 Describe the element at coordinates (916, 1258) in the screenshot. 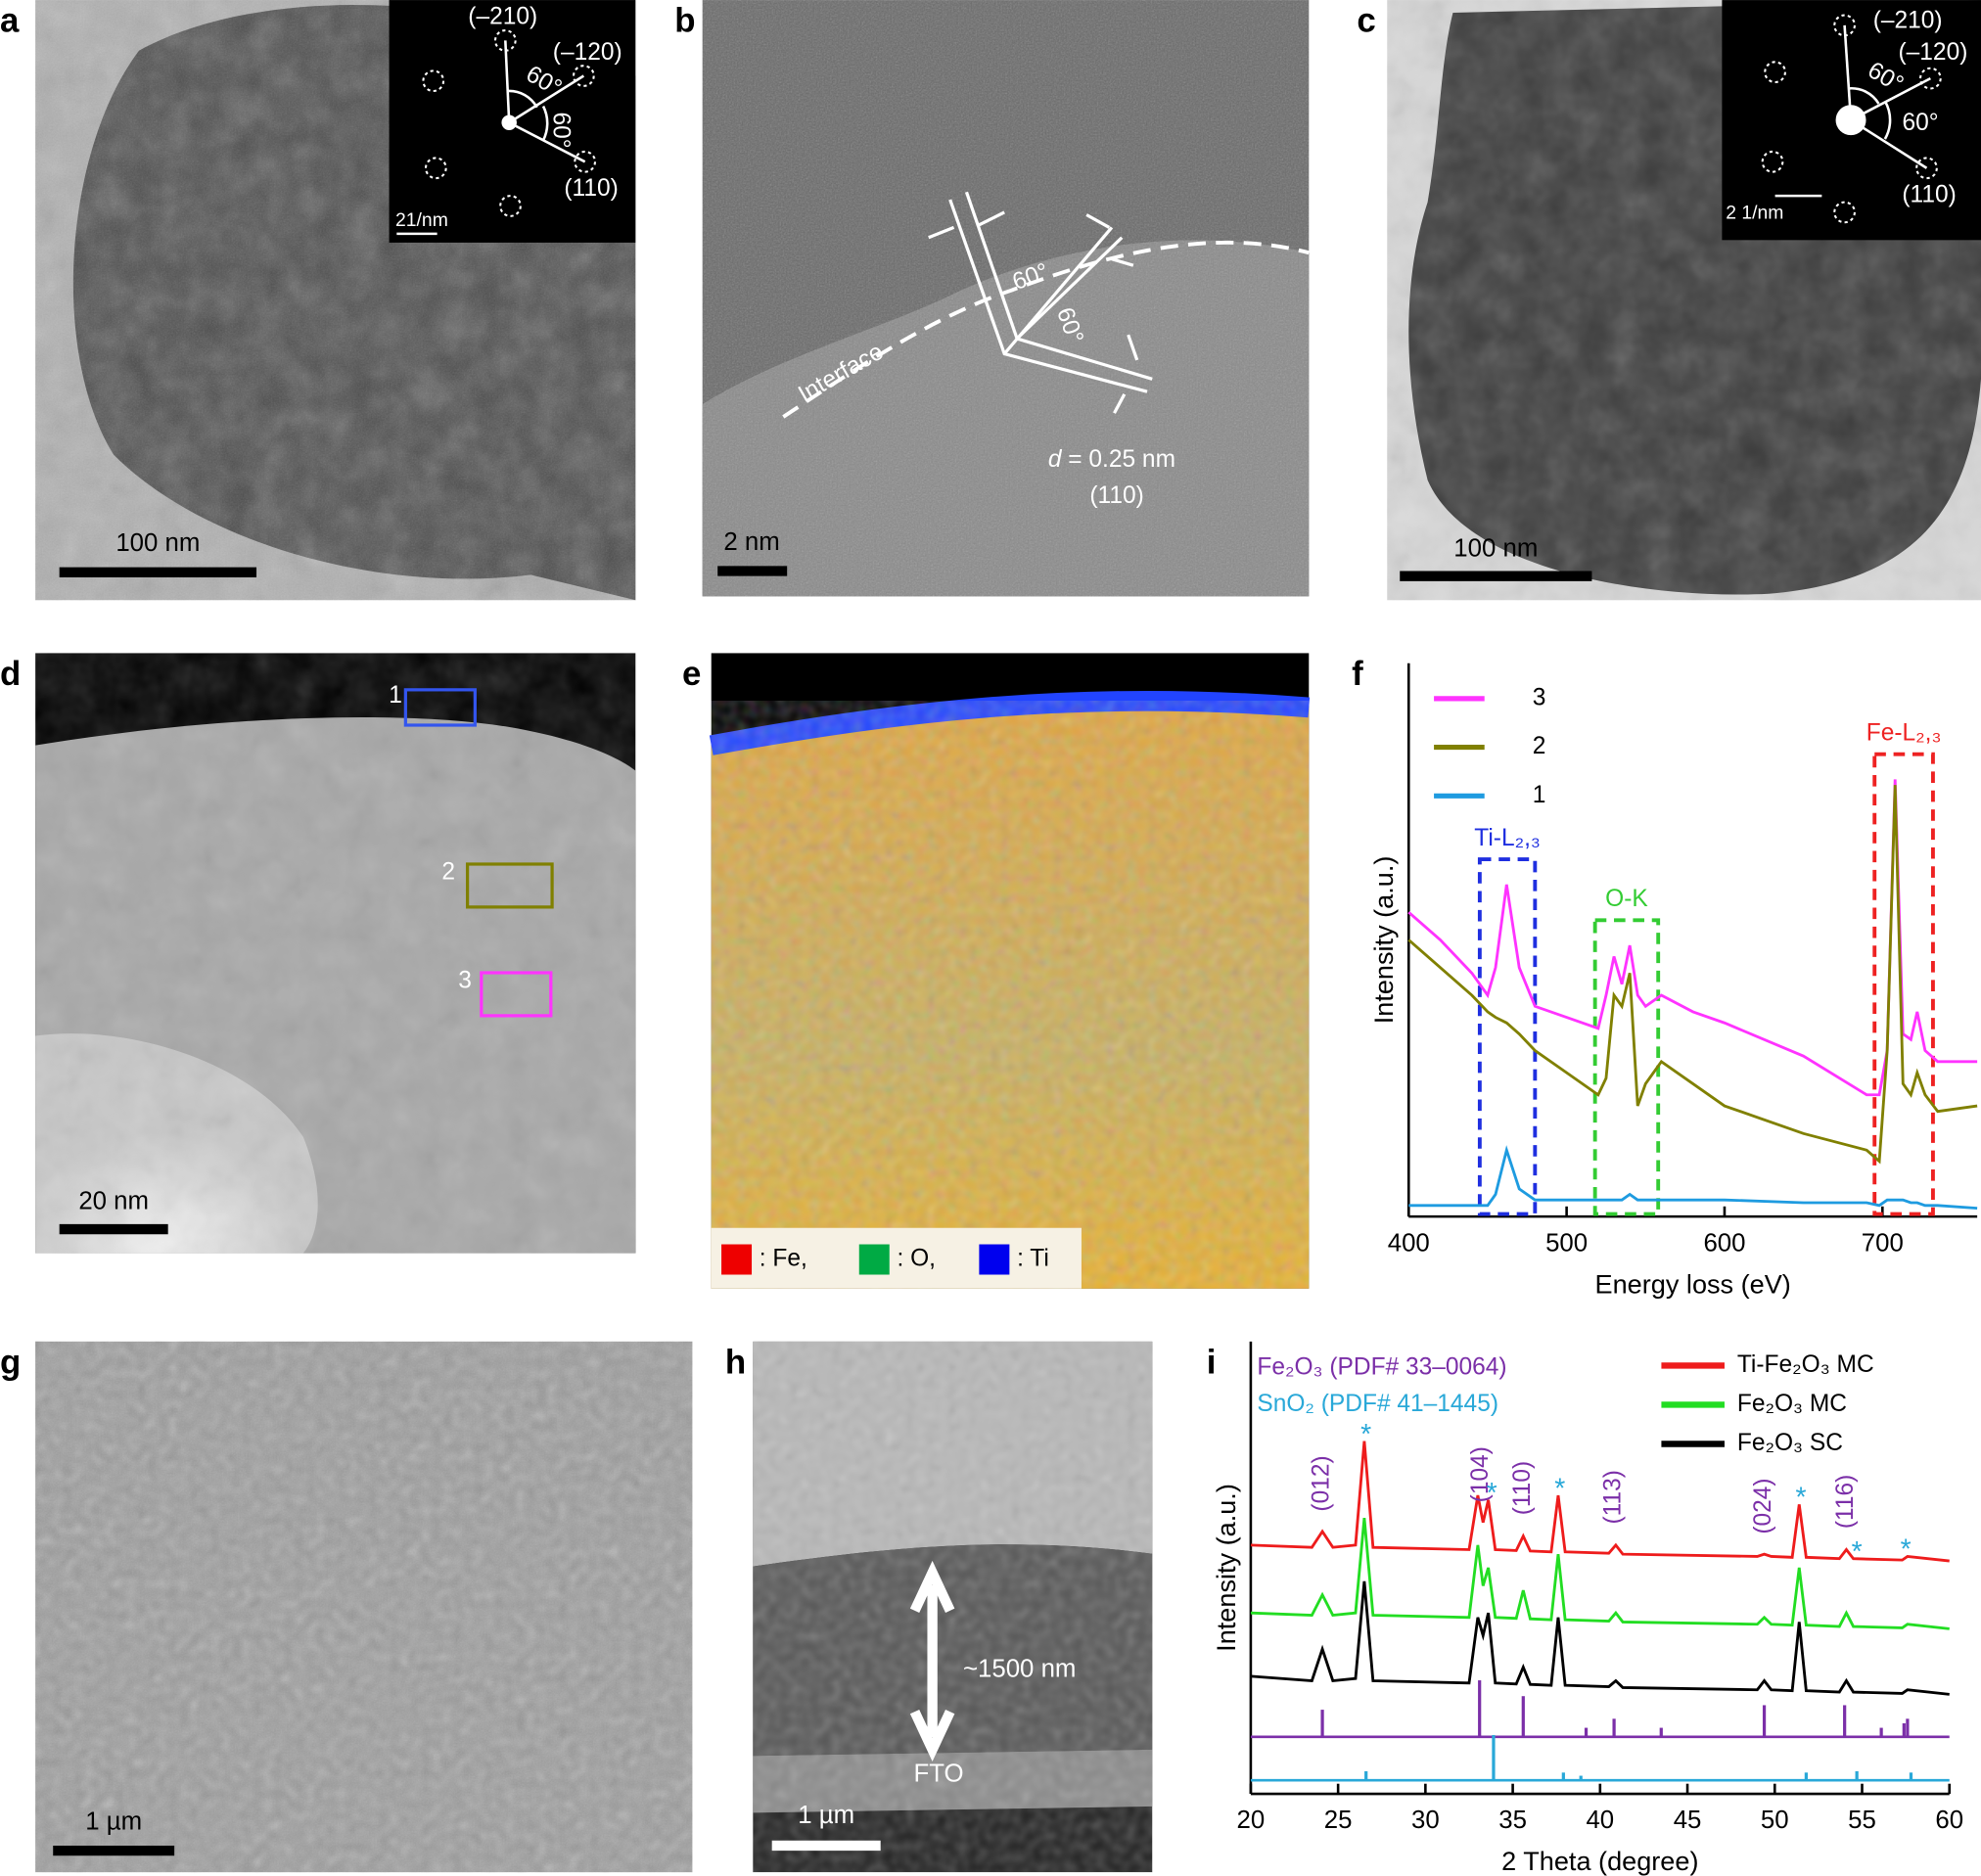

I see `legend-label: : O,` at that location.